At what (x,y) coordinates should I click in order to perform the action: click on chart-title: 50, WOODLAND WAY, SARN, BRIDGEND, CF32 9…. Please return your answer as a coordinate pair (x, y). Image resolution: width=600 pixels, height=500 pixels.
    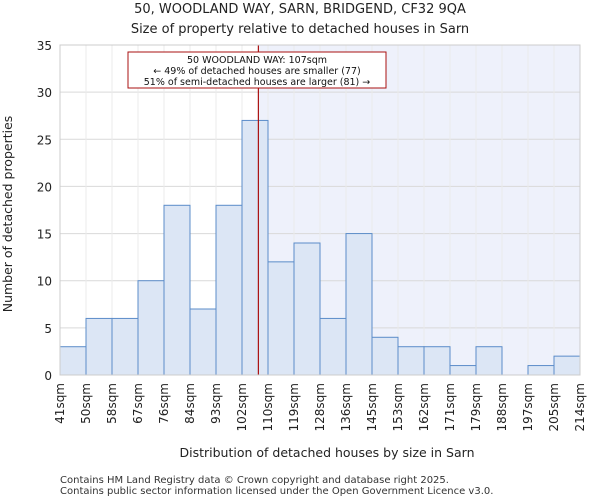
    Looking at the image, I should click on (300, 9).